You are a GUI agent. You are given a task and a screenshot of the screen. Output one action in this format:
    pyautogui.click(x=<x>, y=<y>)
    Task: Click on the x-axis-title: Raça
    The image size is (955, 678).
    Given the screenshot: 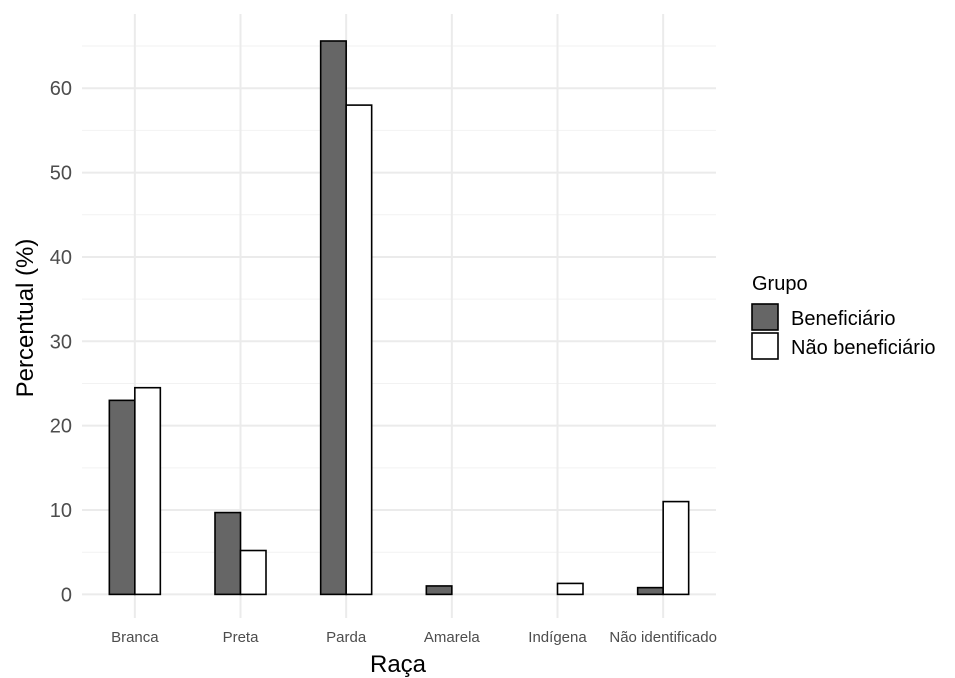 What is the action you would take?
    pyautogui.click(x=398, y=664)
    